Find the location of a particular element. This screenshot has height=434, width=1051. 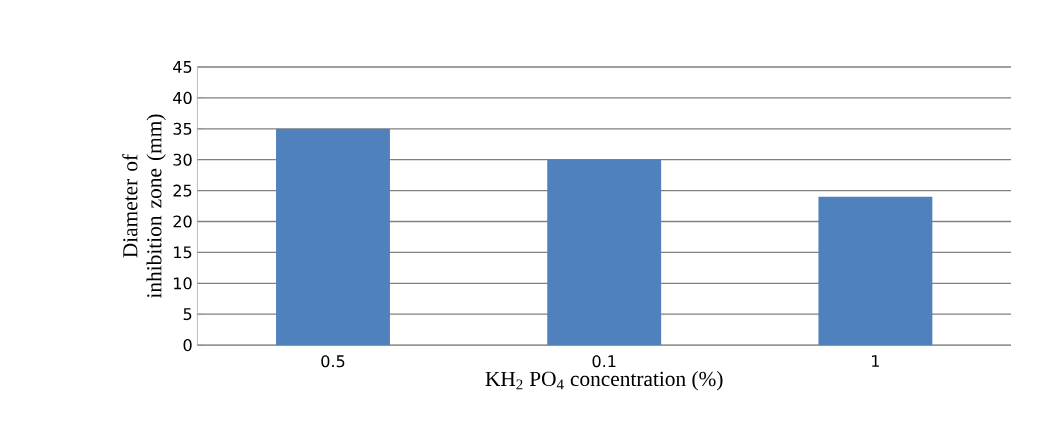

y-tick-label: 20 is located at coordinates (182, 221).